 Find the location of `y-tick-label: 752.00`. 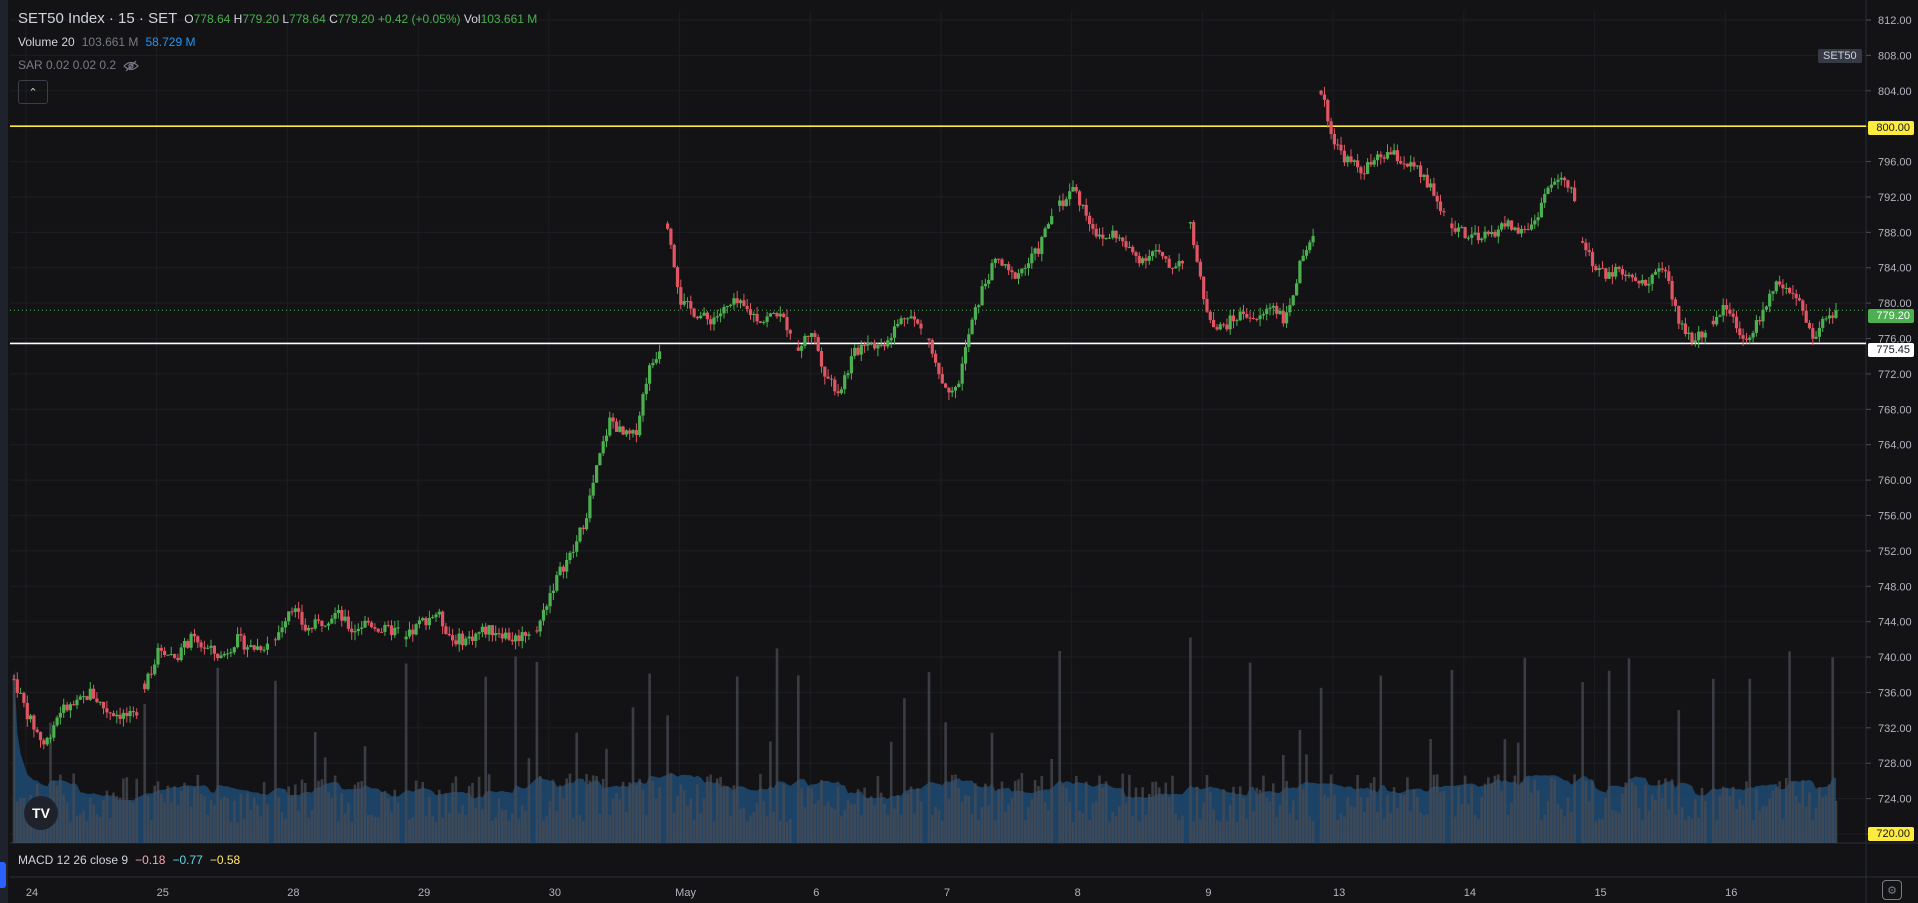

y-tick-label: 752.00 is located at coordinates (1895, 552).